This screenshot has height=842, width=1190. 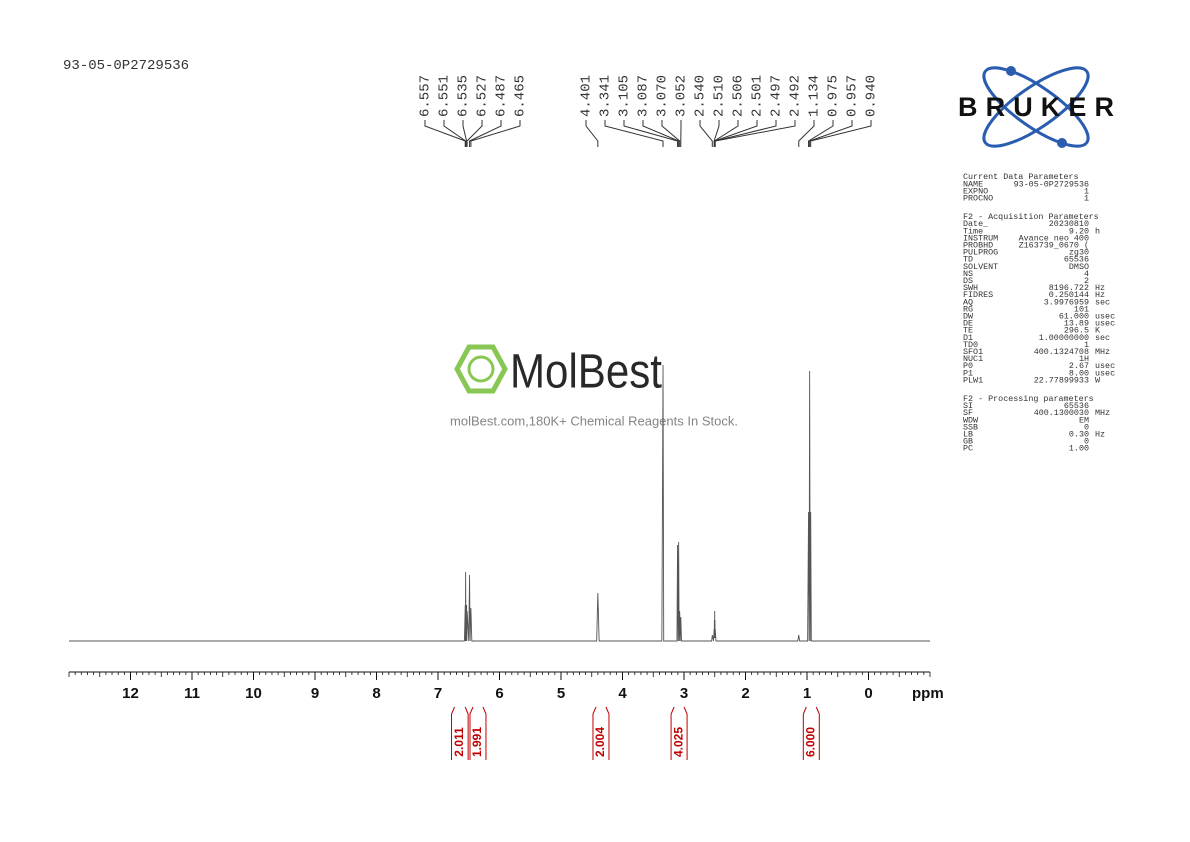 What do you see at coordinates (1076, 324) in the screenshot?
I see `param-value: 13.89` at bounding box center [1076, 324].